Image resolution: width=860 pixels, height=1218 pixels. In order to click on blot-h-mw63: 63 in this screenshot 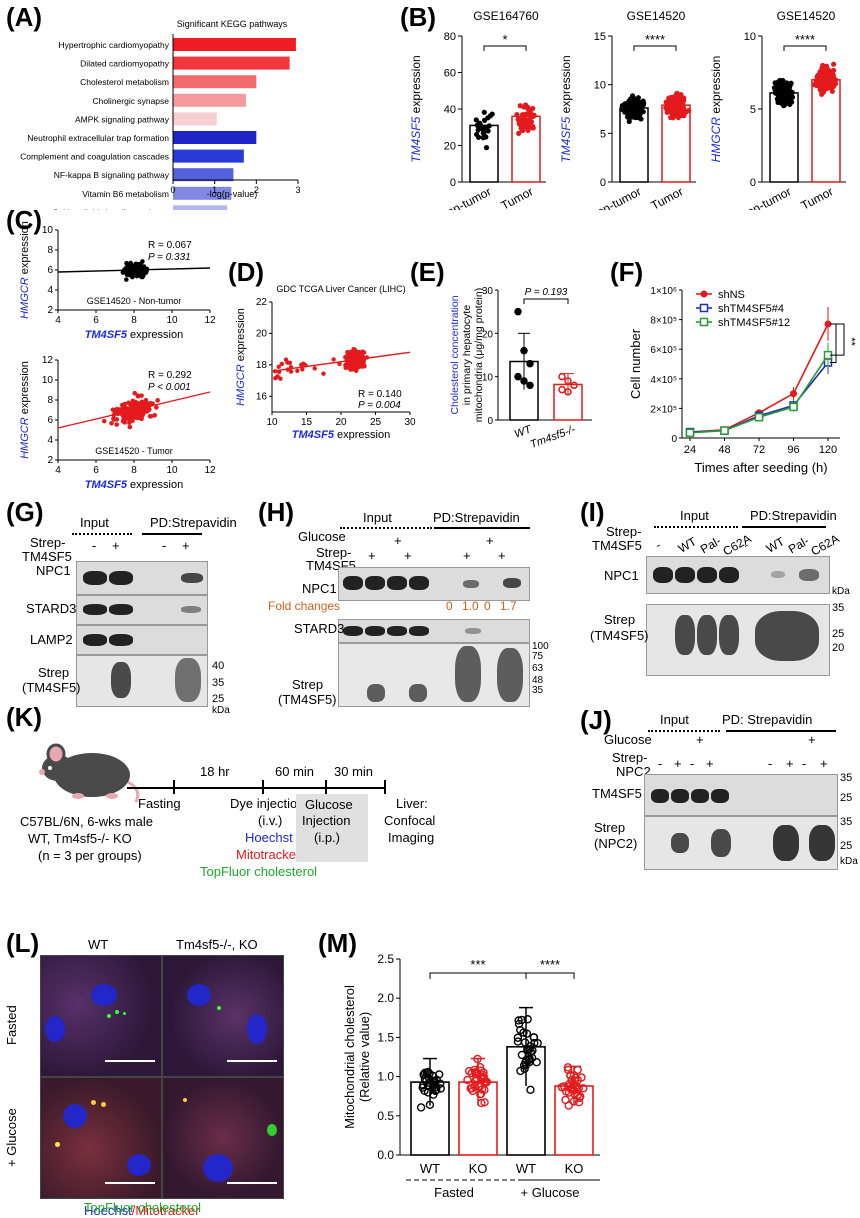, I will do `click(538, 668)`.